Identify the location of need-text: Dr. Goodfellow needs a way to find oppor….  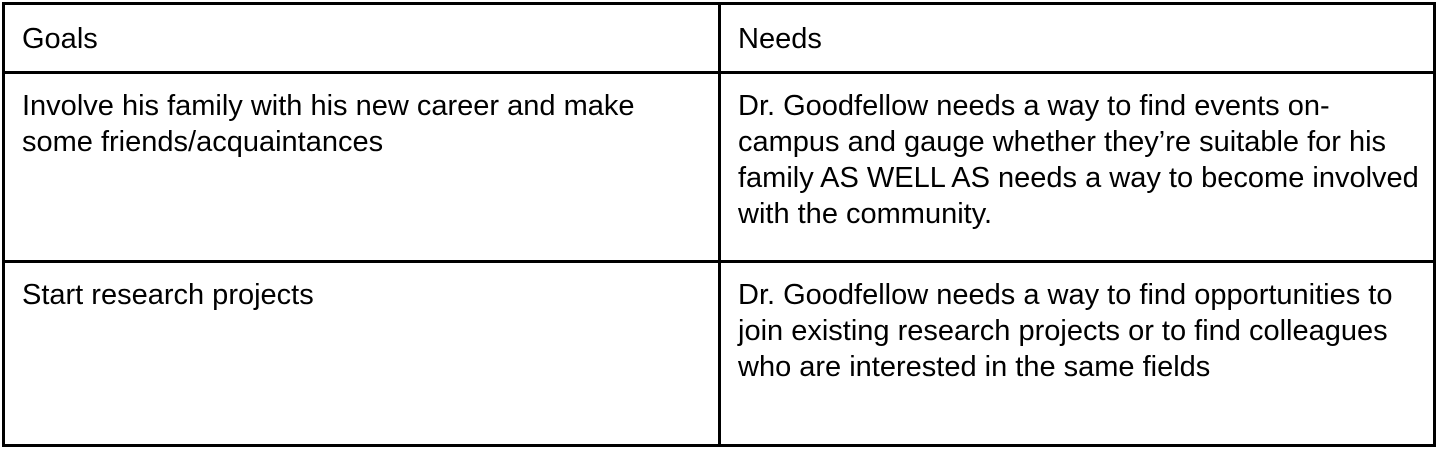
(1065, 331).